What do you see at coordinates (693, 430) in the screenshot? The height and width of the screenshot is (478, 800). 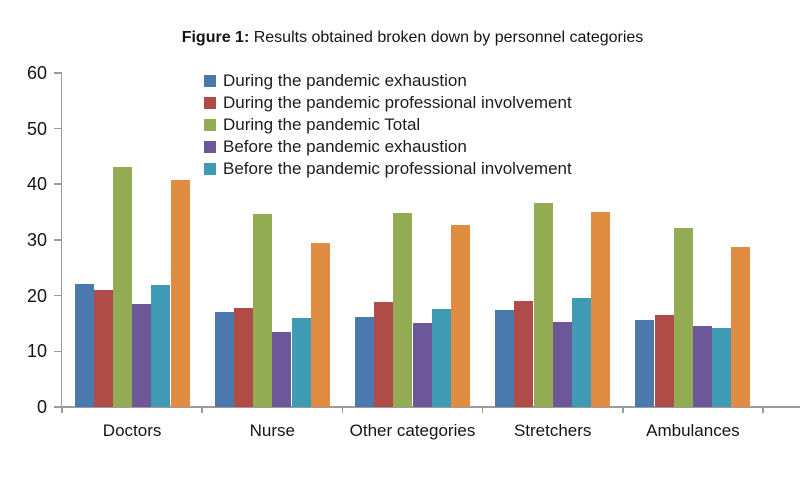 I see `x-axis-label: Ambulances` at bounding box center [693, 430].